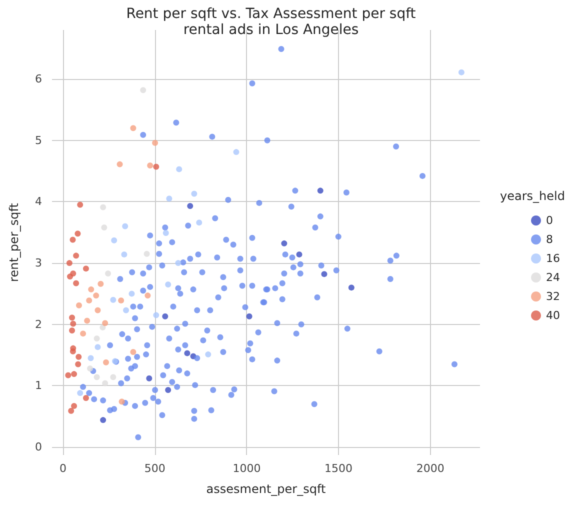 This screenshot has width=573, height=510. I want to click on y-tick-label: 4, so click(38, 201).